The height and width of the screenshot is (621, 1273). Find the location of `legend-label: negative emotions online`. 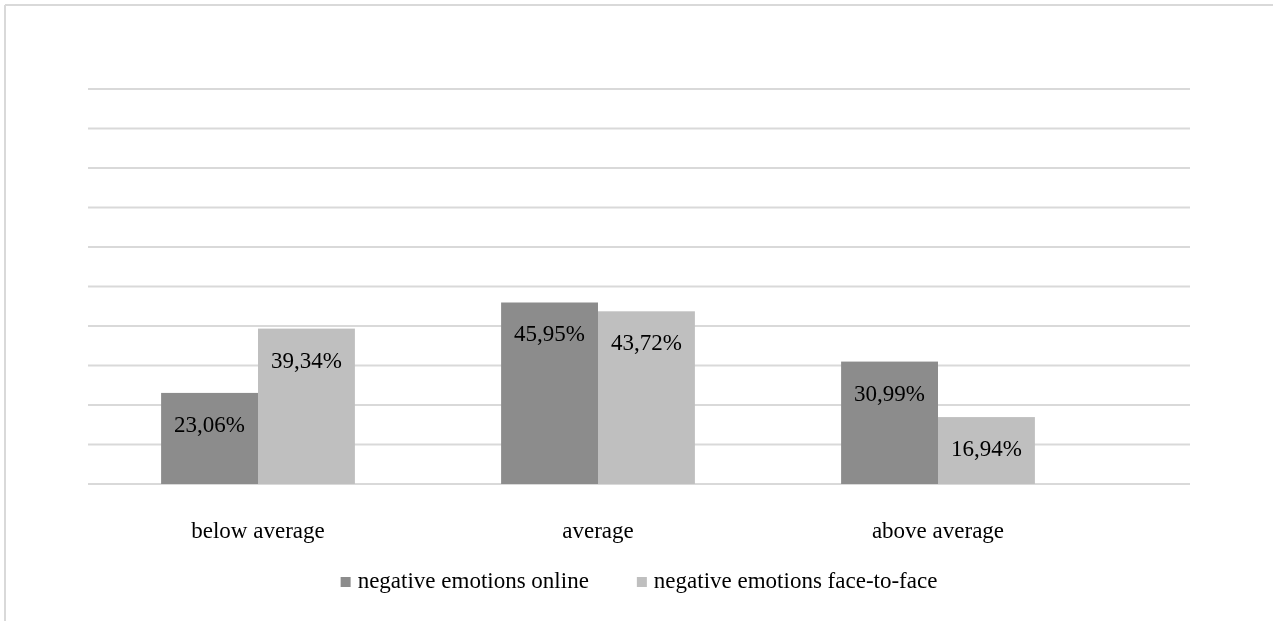

legend-label: negative emotions online is located at coordinates (473, 580).